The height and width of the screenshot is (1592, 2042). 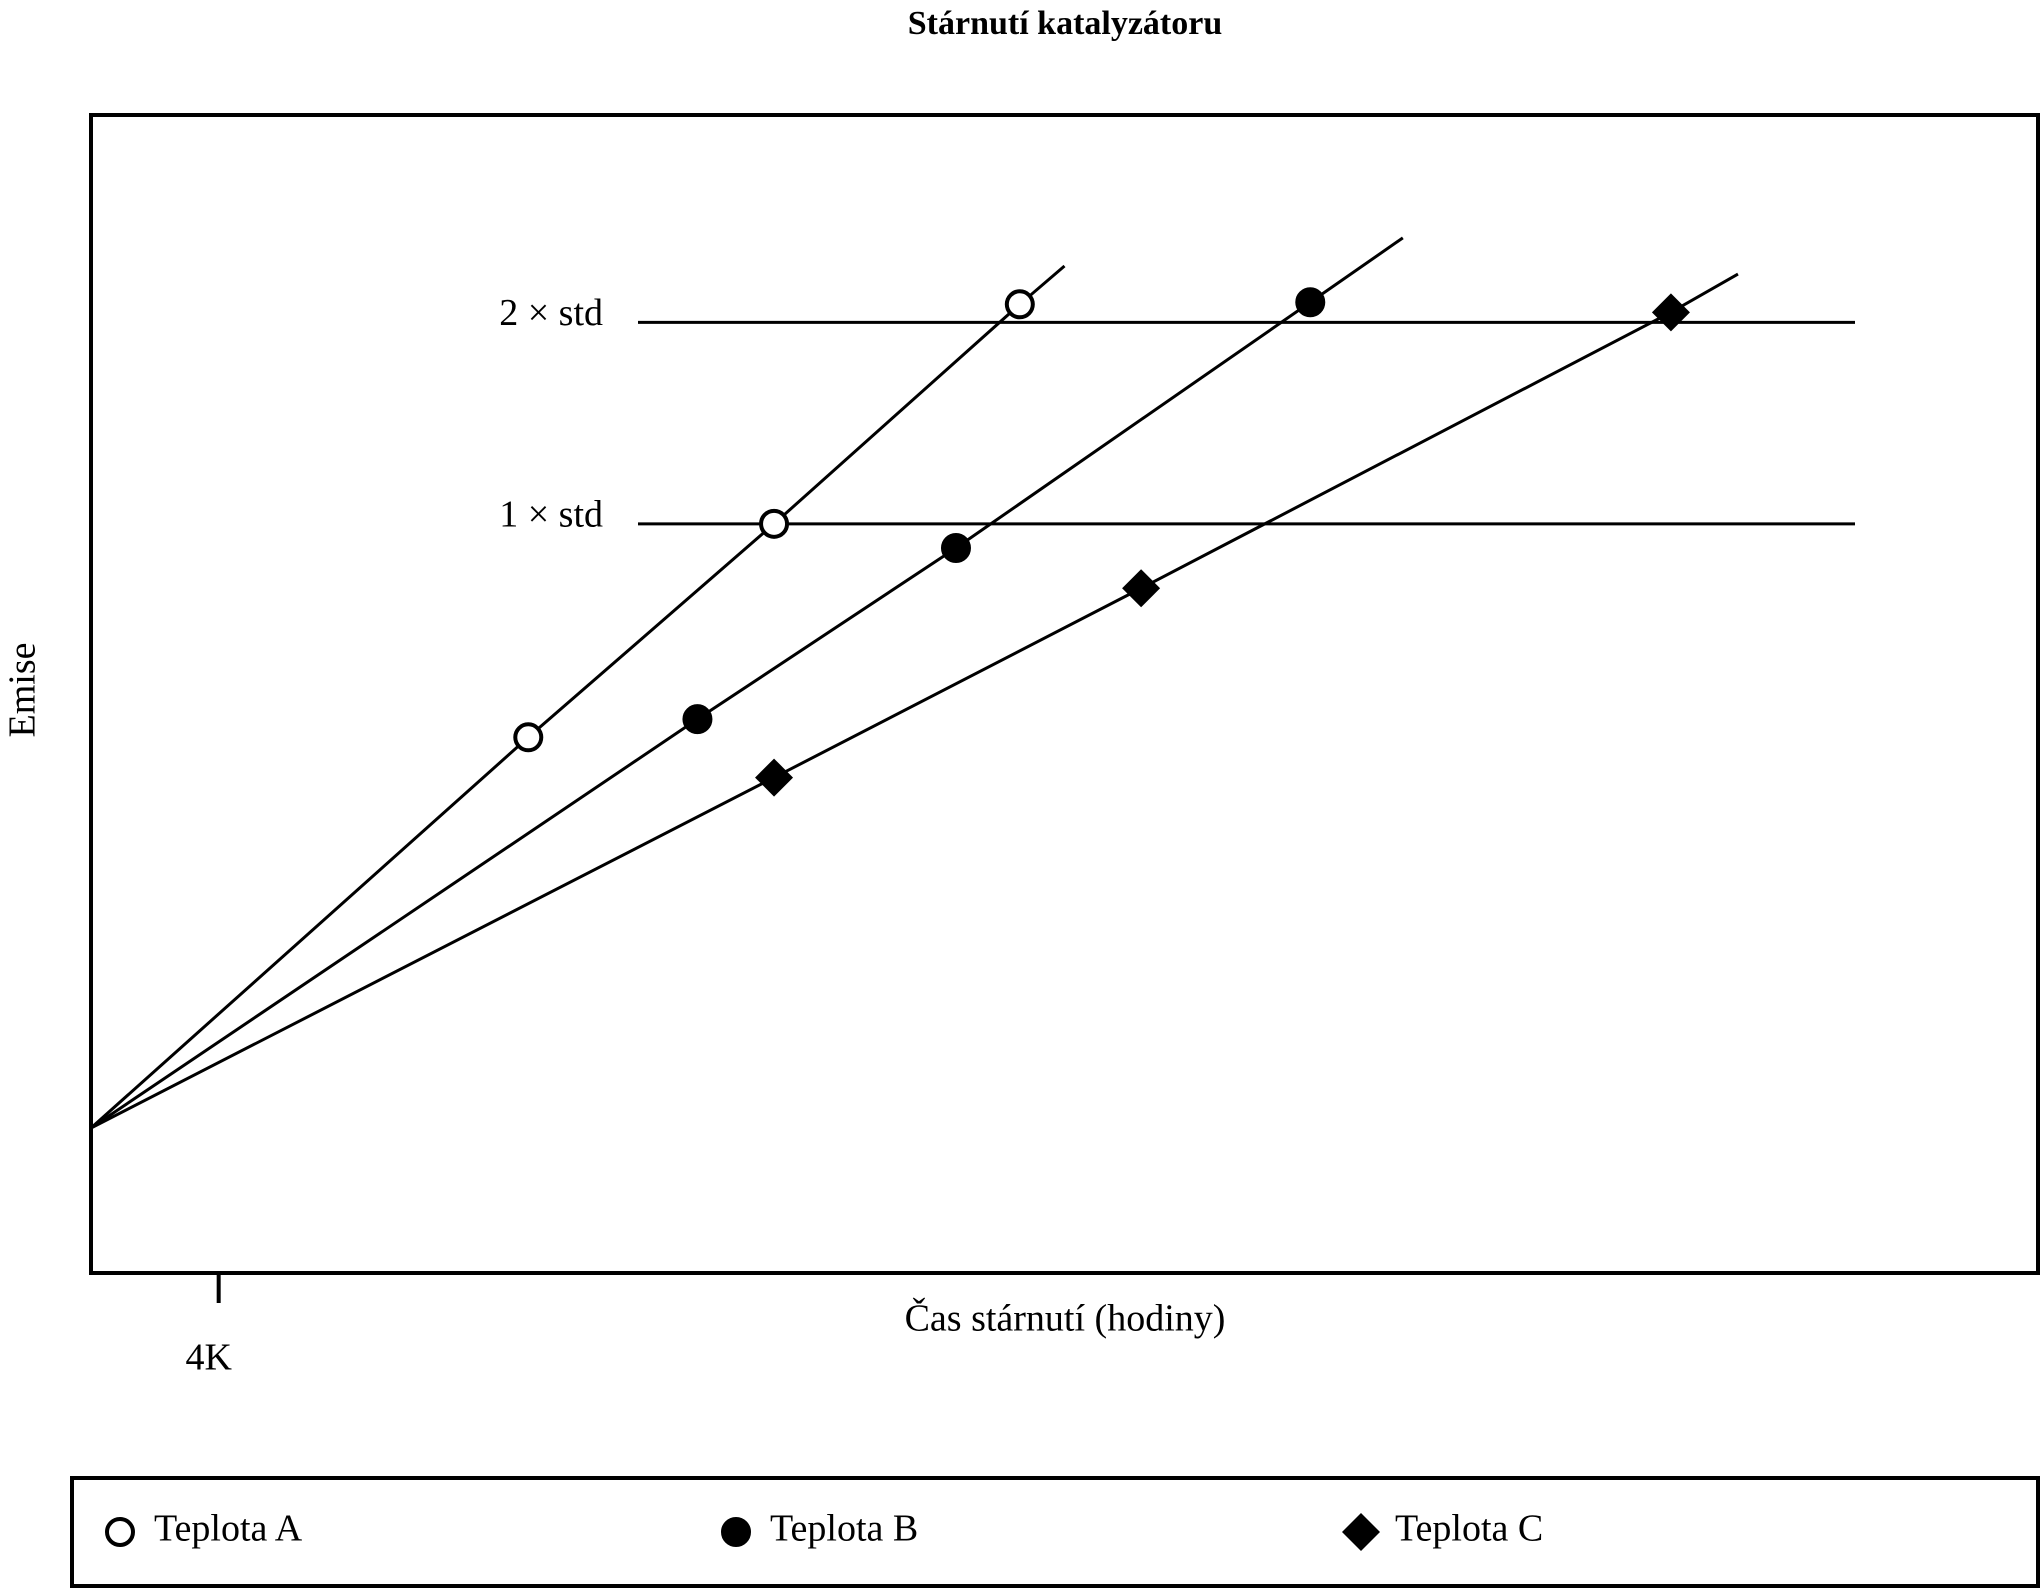 What do you see at coordinates (23, 690) in the screenshot?
I see `y-axis-label: Emise` at bounding box center [23, 690].